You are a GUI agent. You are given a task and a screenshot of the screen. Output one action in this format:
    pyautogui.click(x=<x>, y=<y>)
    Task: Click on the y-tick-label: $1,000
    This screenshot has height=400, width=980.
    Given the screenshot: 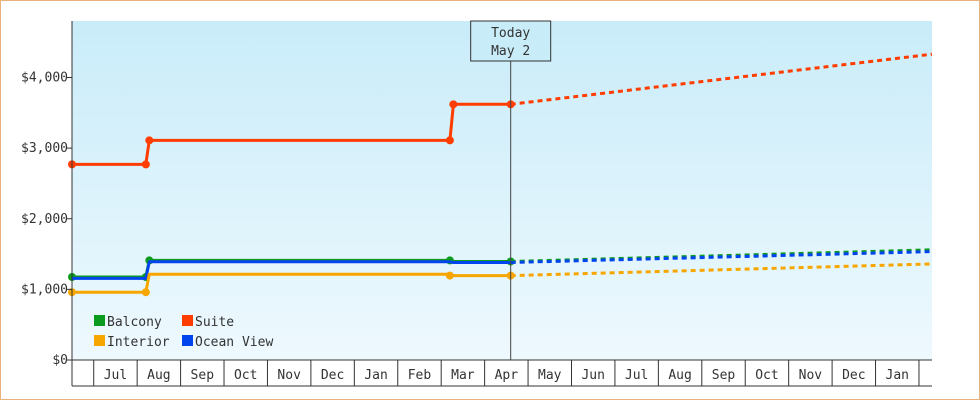 What is the action you would take?
    pyautogui.click(x=44, y=289)
    